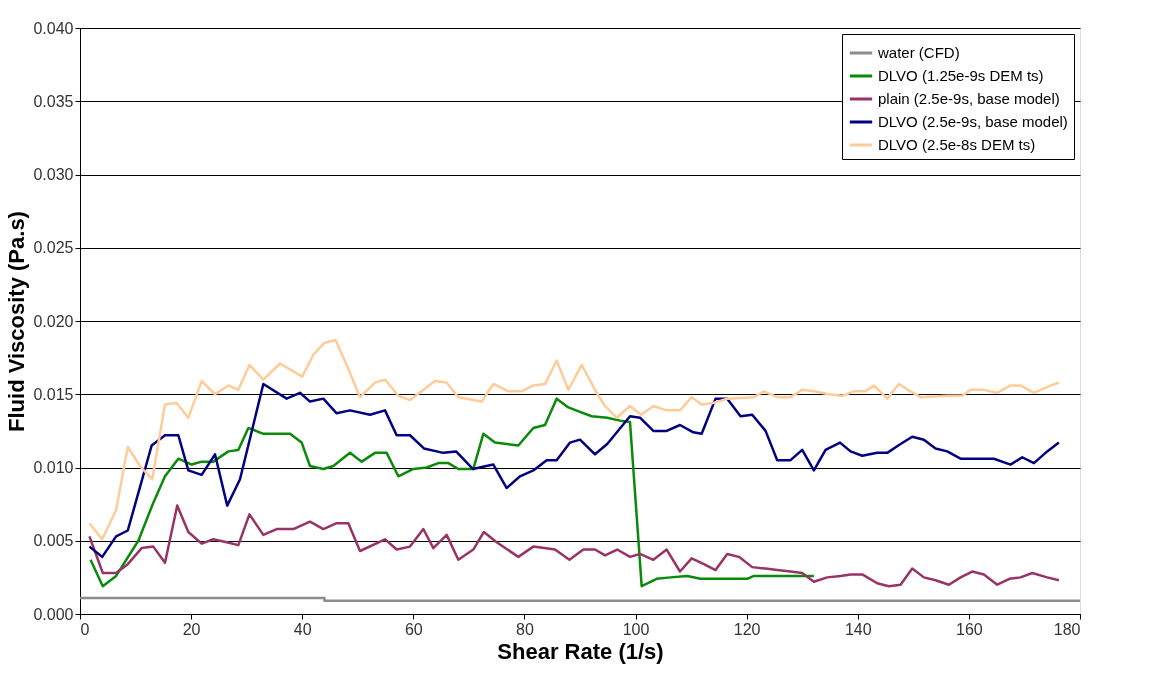  Describe the element at coordinates (969, 629) in the screenshot. I see `x-tick-label: 160` at that location.